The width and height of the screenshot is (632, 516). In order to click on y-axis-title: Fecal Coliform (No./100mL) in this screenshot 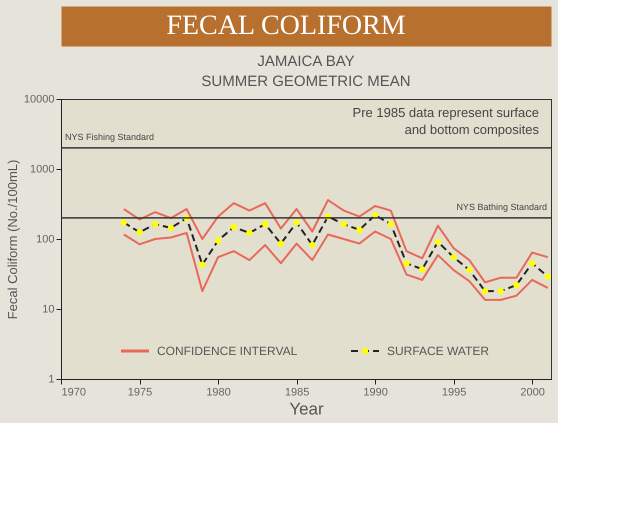, I will do `click(12, 240)`.